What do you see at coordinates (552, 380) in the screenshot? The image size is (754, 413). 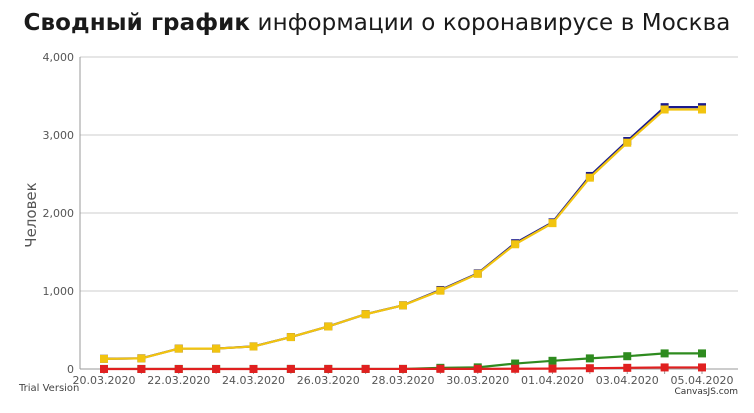 I see `x-tick-label: 01.04.2020` at bounding box center [552, 380].